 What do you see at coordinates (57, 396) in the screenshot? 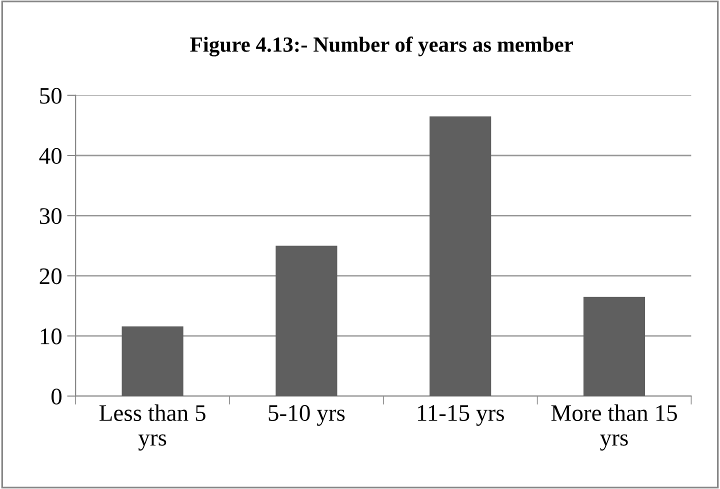
I see `y-tick-label: 0` at bounding box center [57, 396].